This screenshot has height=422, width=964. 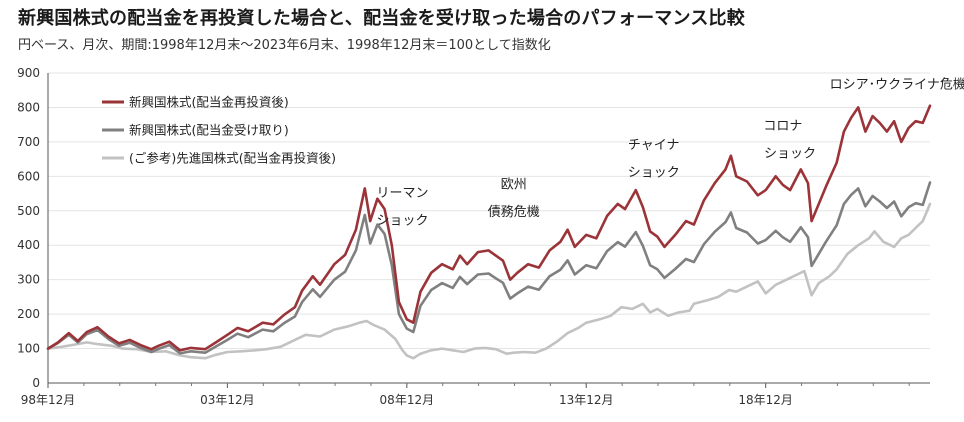 What do you see at coordinates (897, 85) in the screenshot?
I see `annotation-label: ロシア･ウクライナ危機` at bounding box center [897, 85].